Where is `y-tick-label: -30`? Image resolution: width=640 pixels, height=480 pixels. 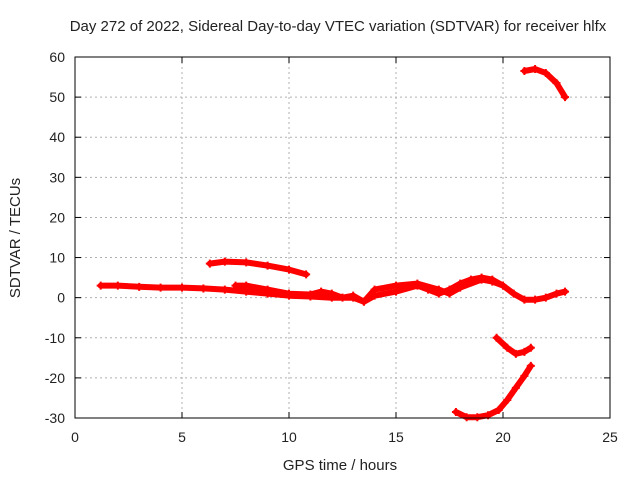 y-tick-label: -30 is located at coordinates (55, 418).